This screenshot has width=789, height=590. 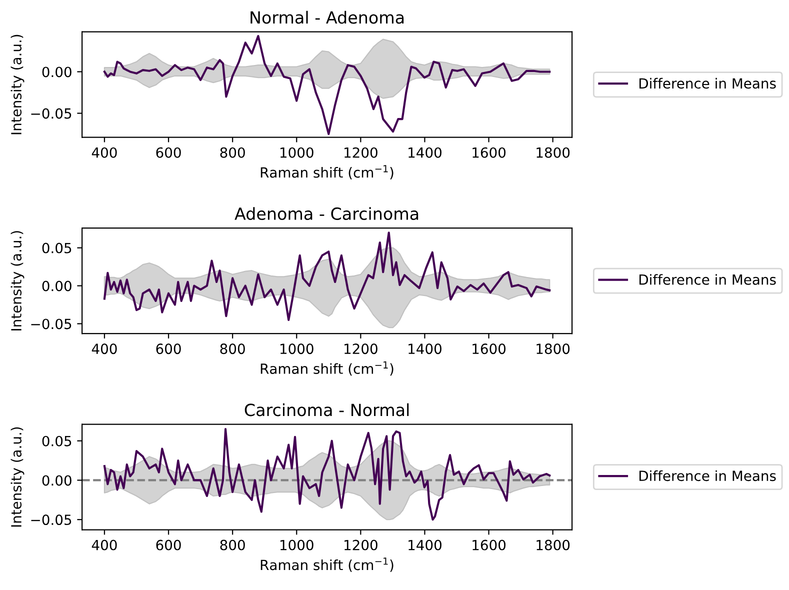 What do you see at coordinates (327, 17) in the screenshot?
I see `chart-title: Normal - Adenoma` at bounding box center [327, 17].